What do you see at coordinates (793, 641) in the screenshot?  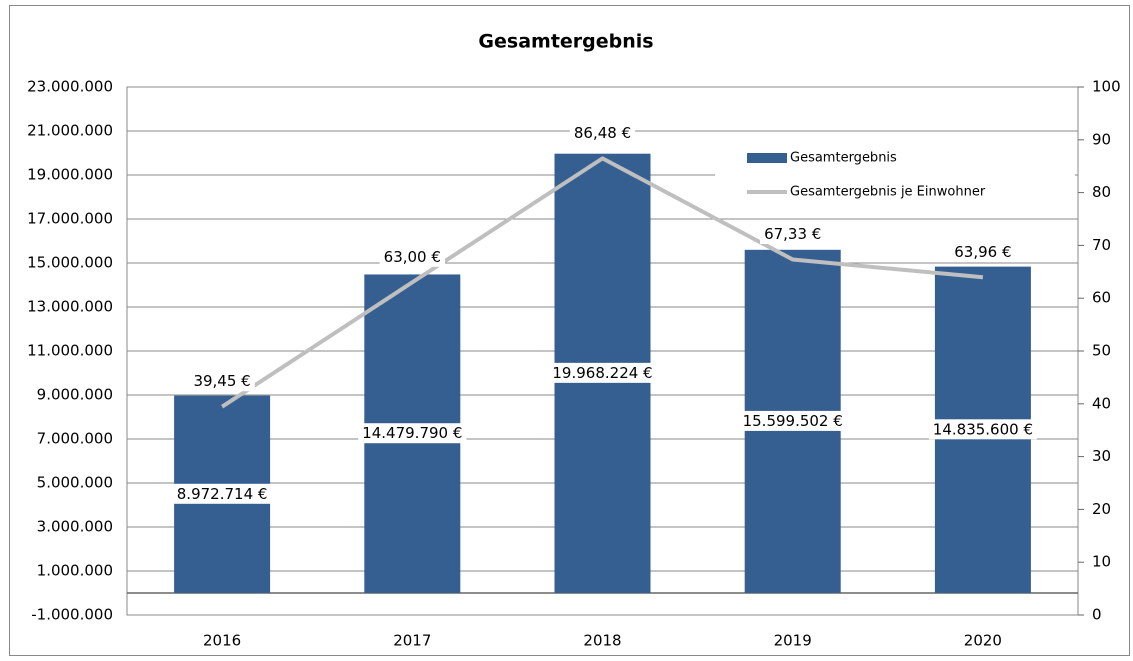 I see `x-tick-label: 2019` at bounding box center [793, 641].